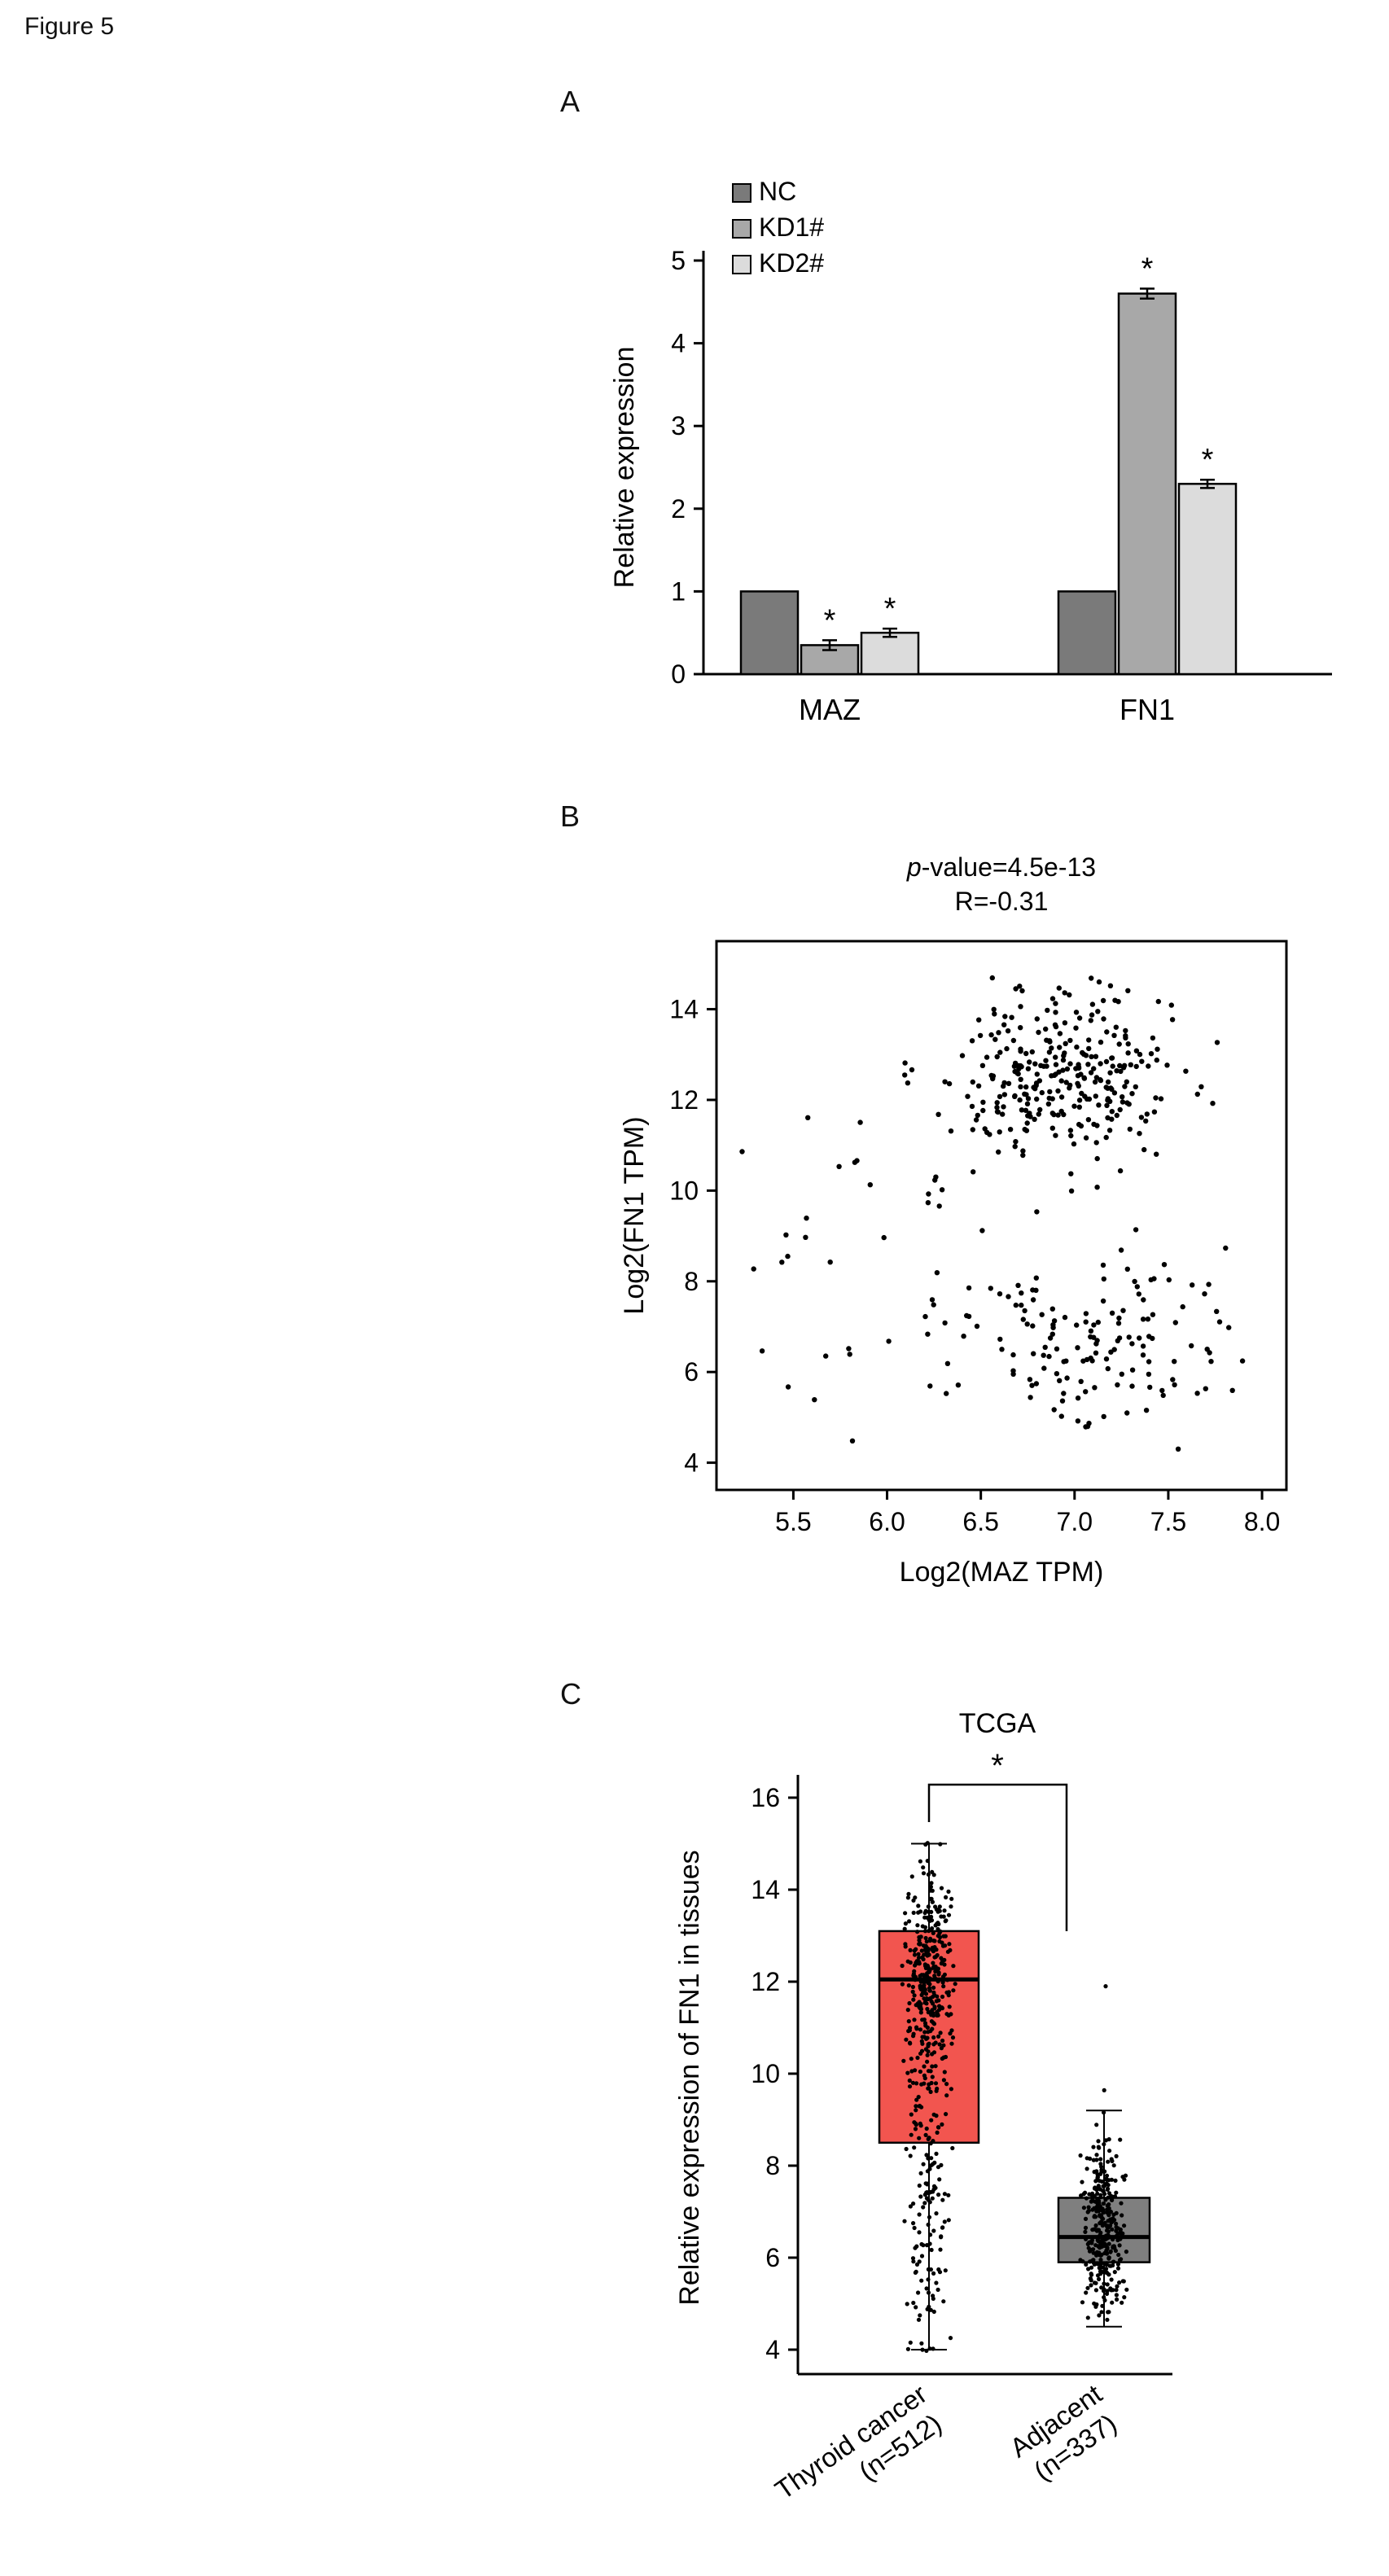 Image resolution: width=1389 pixels, height=2576 pixels. What do you see at coordinates (1075, 1521) in the screenshot?
I see `x-tick-label: 7.0` at bounding box center [1075, 1521].